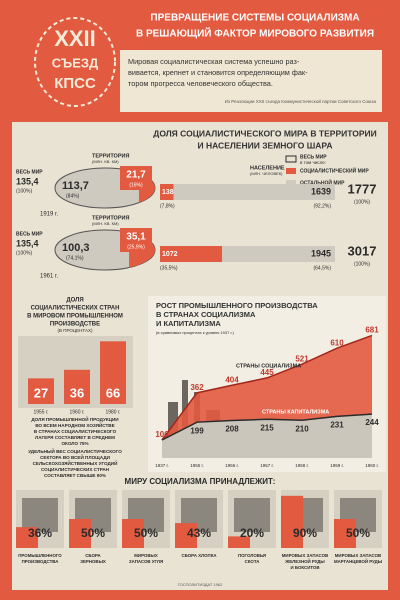  I want to click on caption: СБОРА, so click(93, 555).